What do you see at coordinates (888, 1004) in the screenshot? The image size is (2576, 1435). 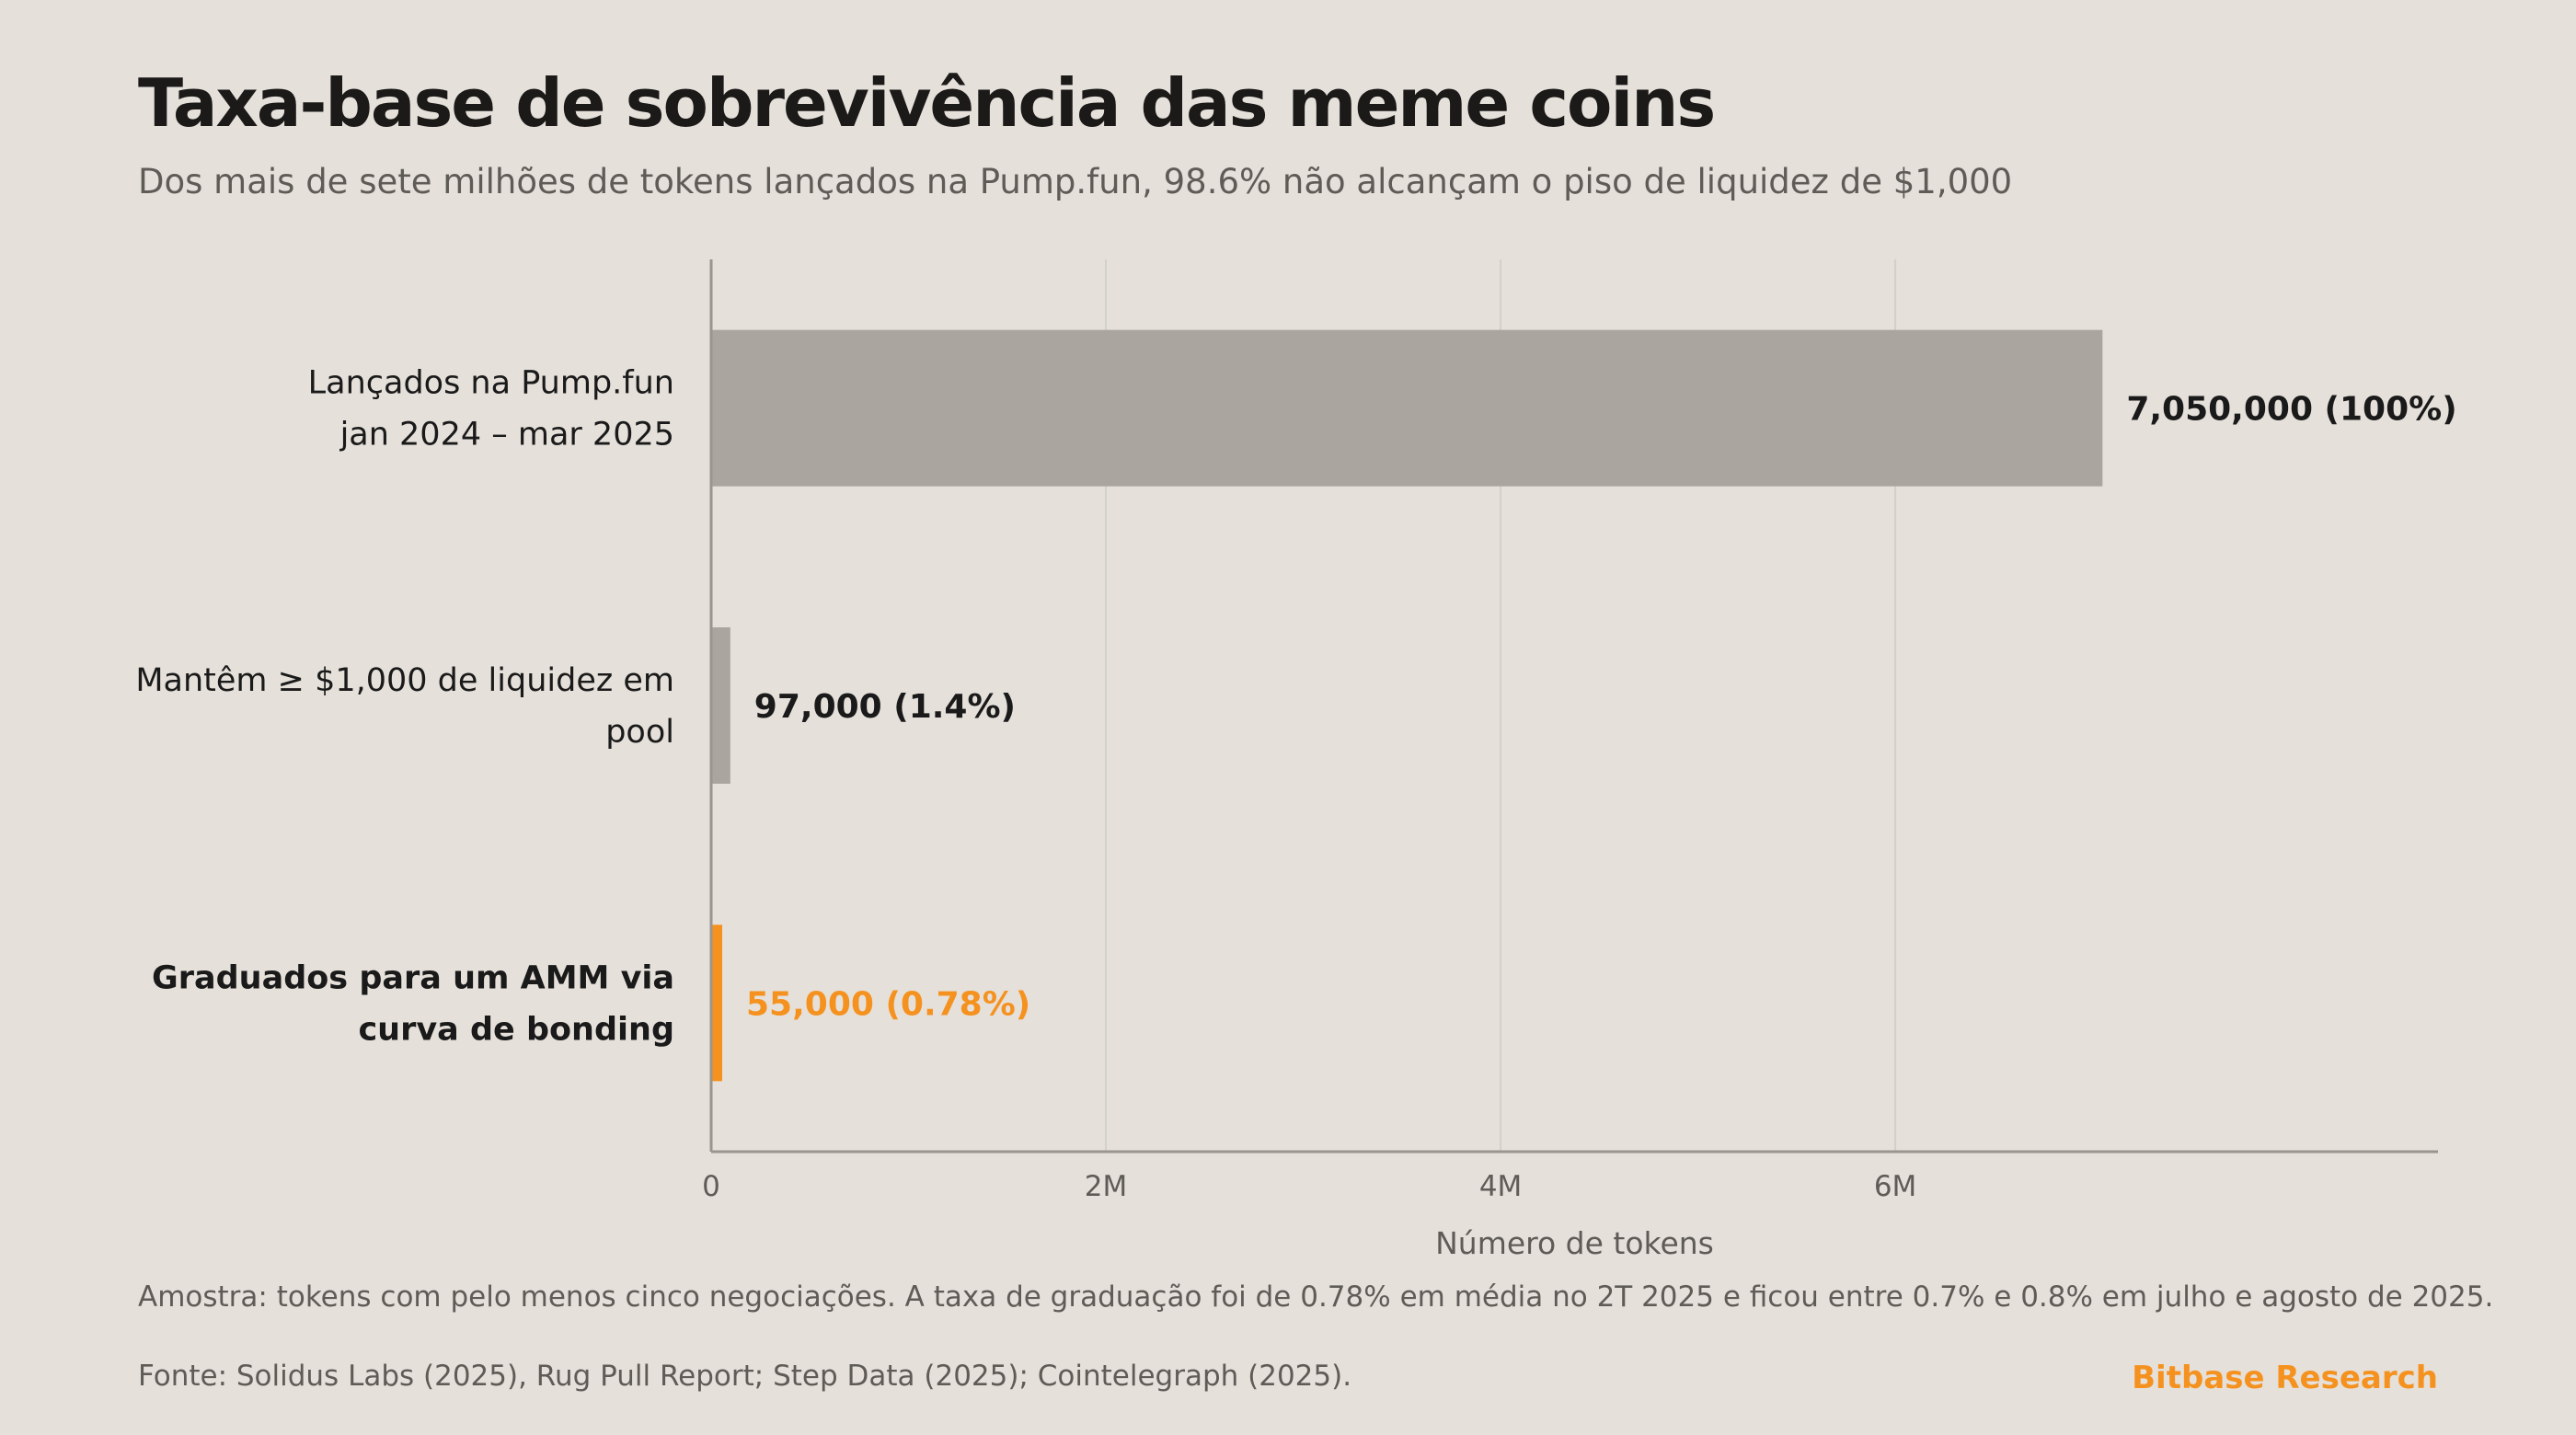 I see `data-label: 55,000 (0.78%)` at bounding box center [888, 1004].